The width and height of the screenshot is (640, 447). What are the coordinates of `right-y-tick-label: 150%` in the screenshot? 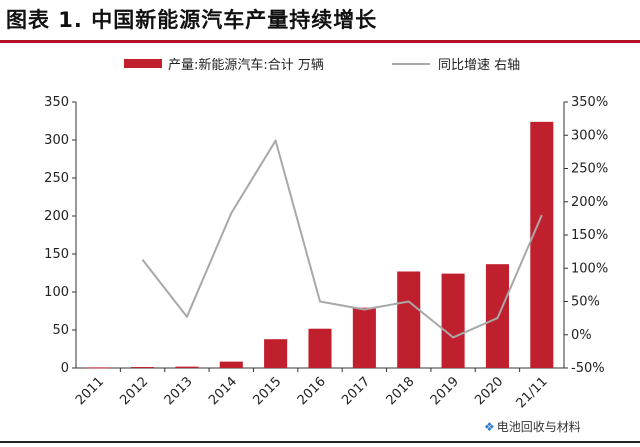 It's located at (589, 235).